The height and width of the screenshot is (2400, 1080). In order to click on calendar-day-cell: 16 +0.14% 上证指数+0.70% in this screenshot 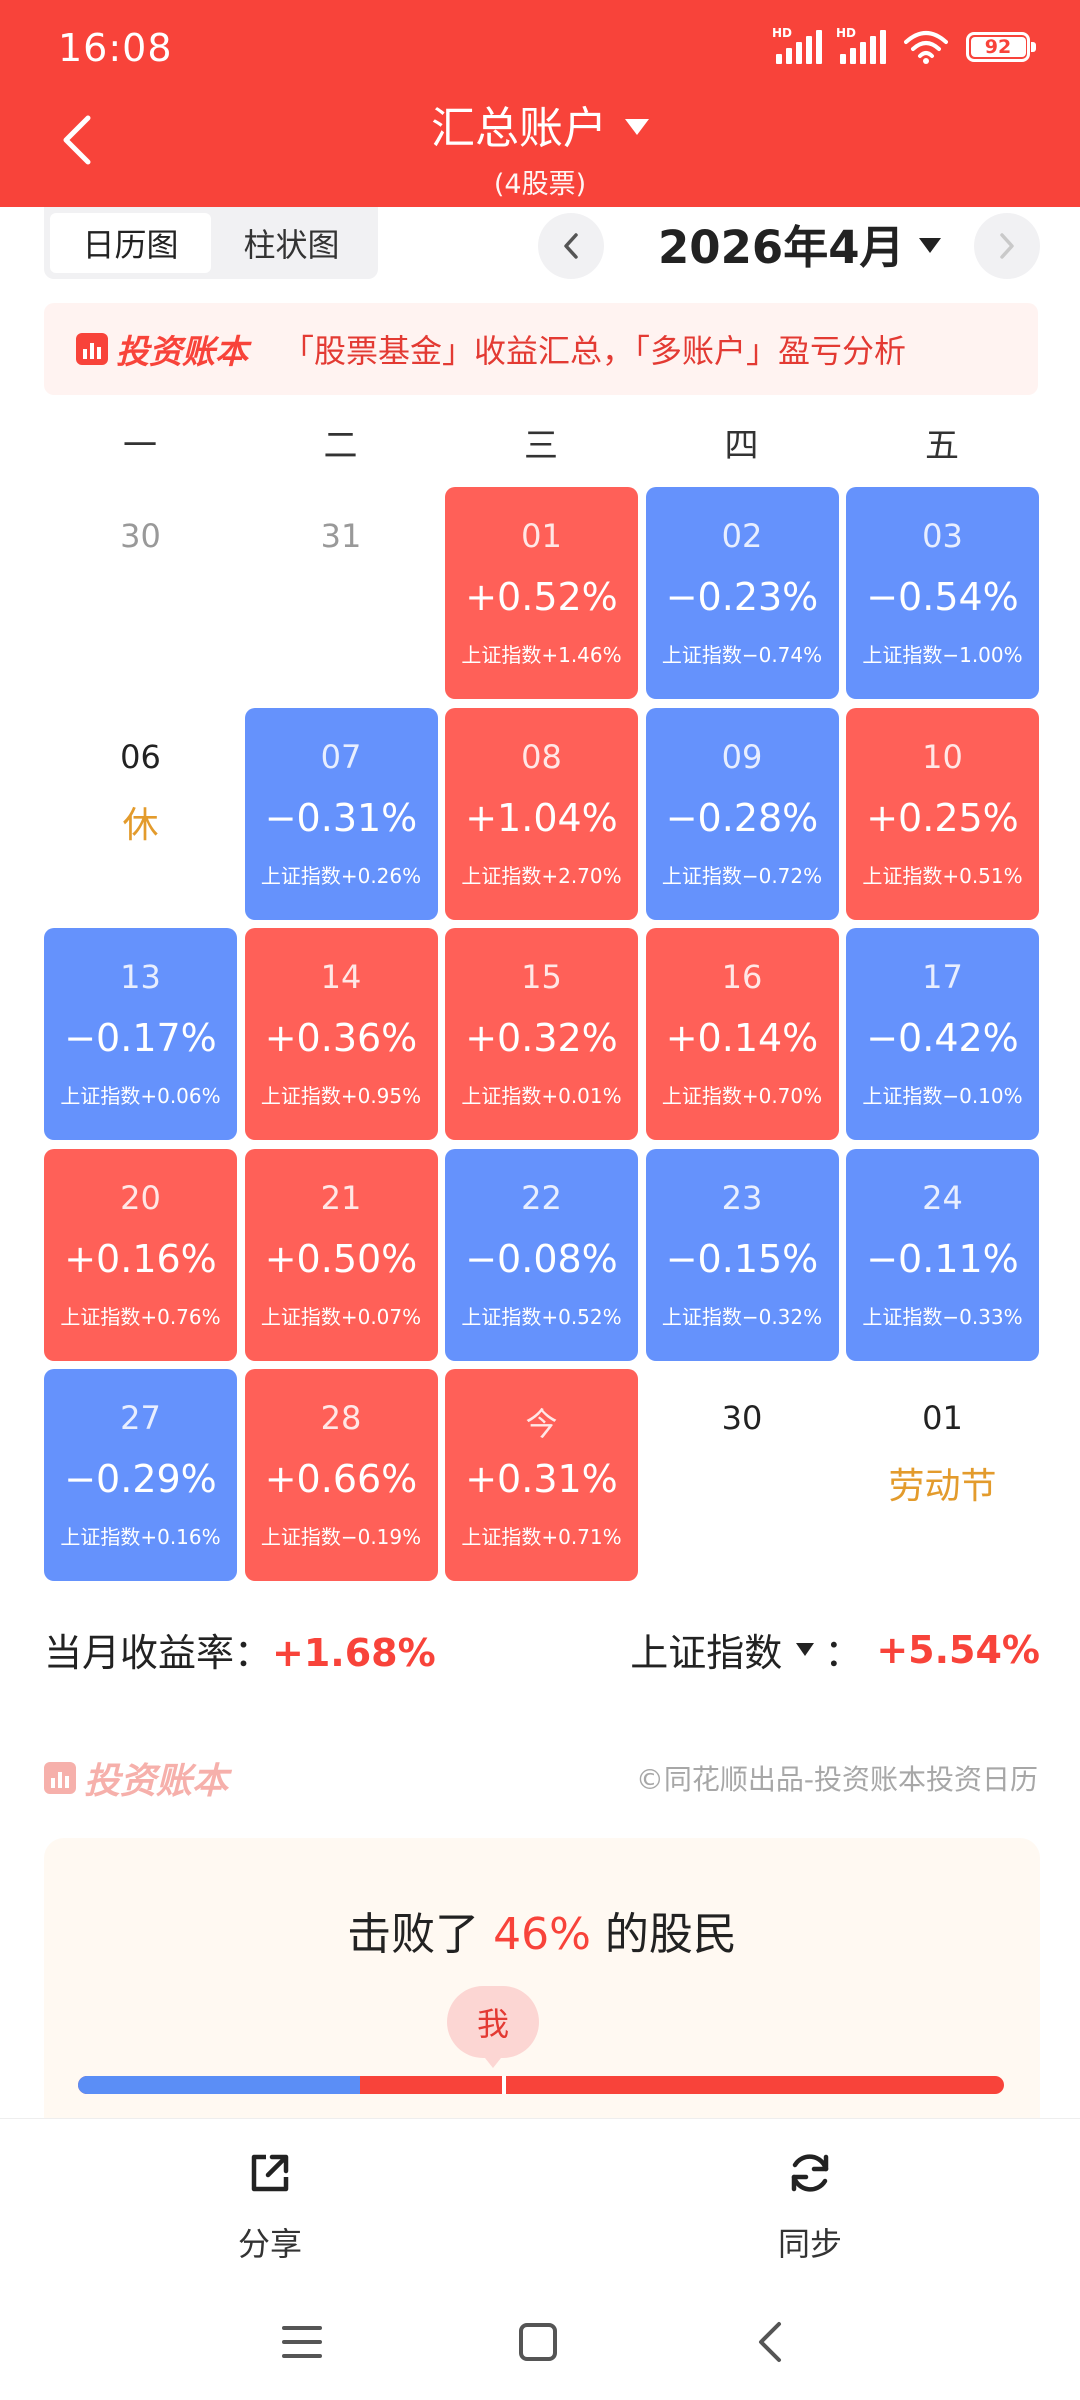, I will do `click(742, 1034)`.